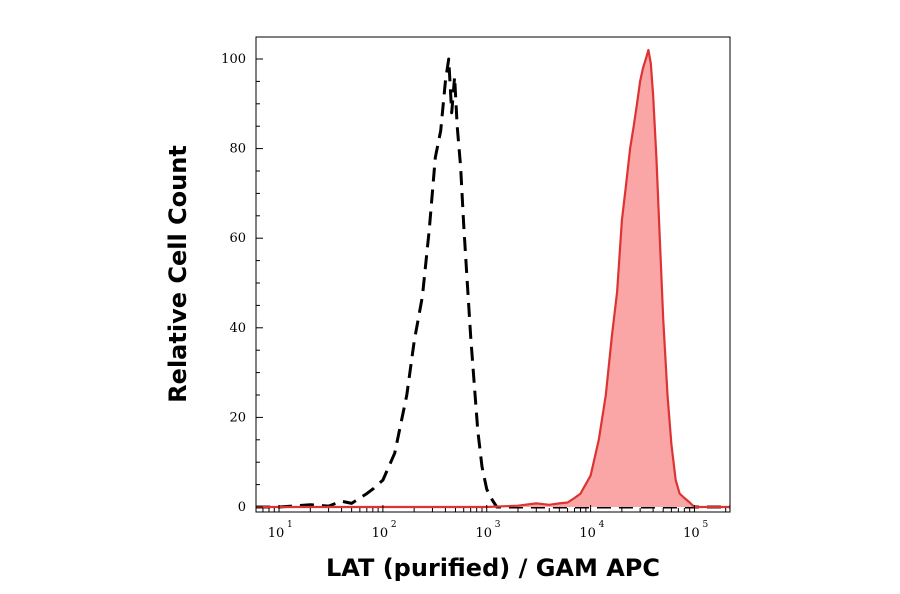  Describe the element at coordinates (242, 507) in the screenshot. I see `y-tick-label: 0` at that location.